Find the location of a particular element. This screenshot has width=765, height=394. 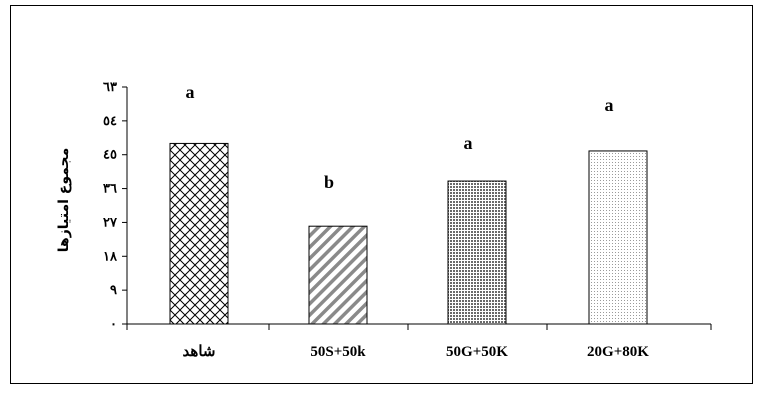

category-label: 50S+50k is located at coordinates (338, 352).